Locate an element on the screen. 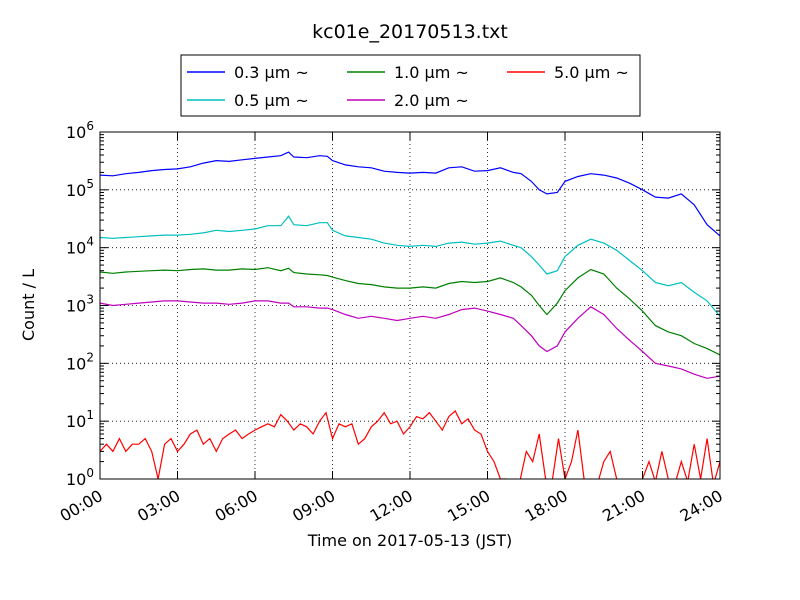 This screenshot has width=800, height=600. x-tick-label: 03:00 is located at coordinates (158, 506).